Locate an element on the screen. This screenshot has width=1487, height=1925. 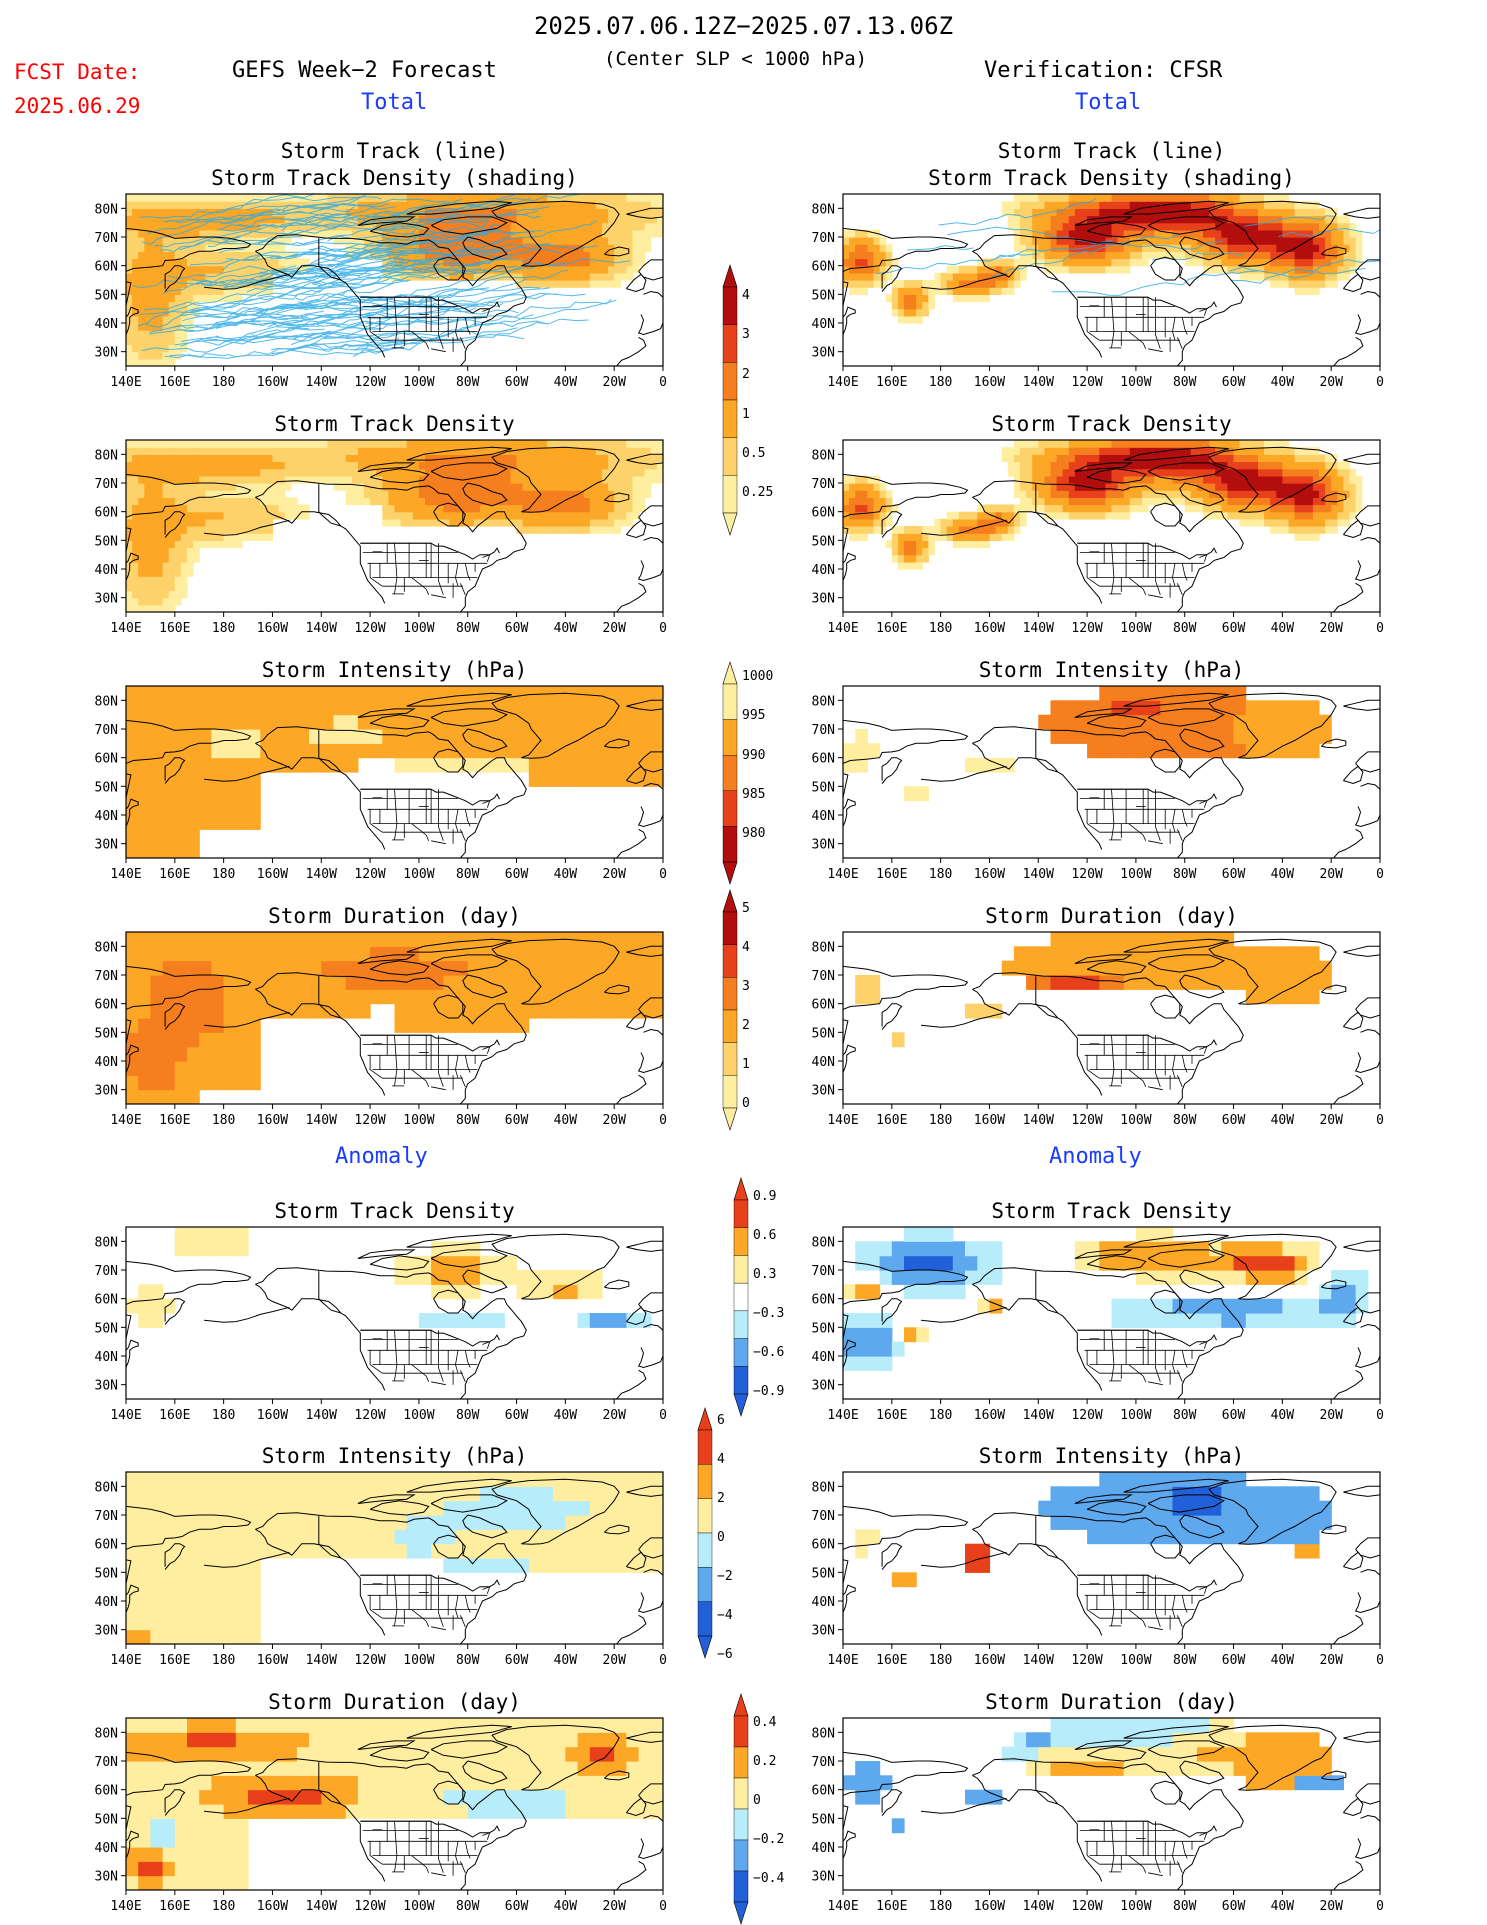
x-tick-label: 120W is located at coordinates (369, 874).